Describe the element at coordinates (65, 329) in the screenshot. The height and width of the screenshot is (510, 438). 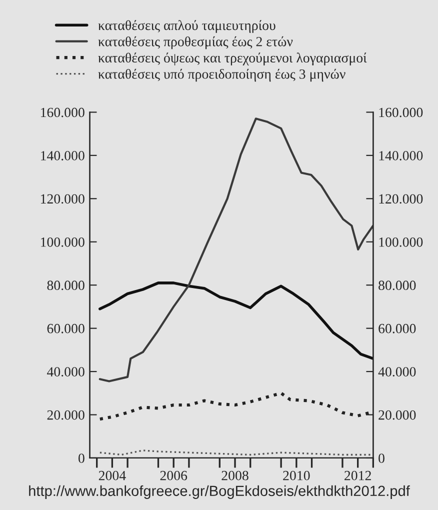
I see `y-tick-label: 60.000` at that location.